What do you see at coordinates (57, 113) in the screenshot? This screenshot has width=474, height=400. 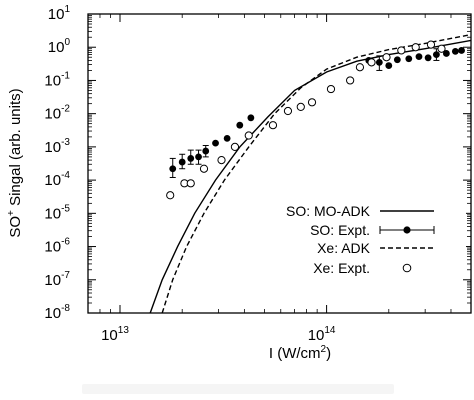 I see `y-tick-label: 10⁻²` at bounding box center [57, 113].